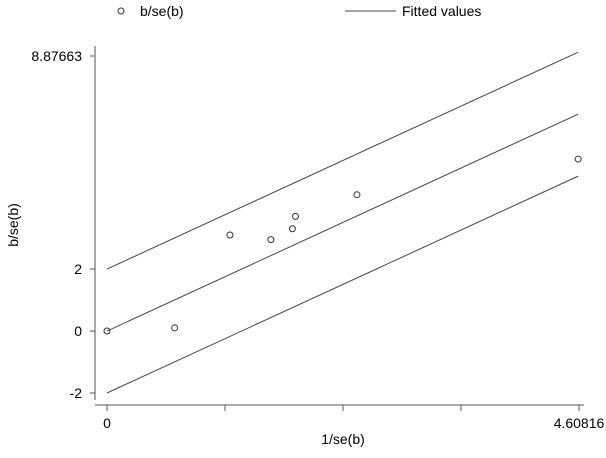 The height and width of the screenshot is (458, 606). What do you see at coordinates (299, 11) in the screenshot?
I see `legend: b/se(b) Fitted values` at bounding box center [299, 11].